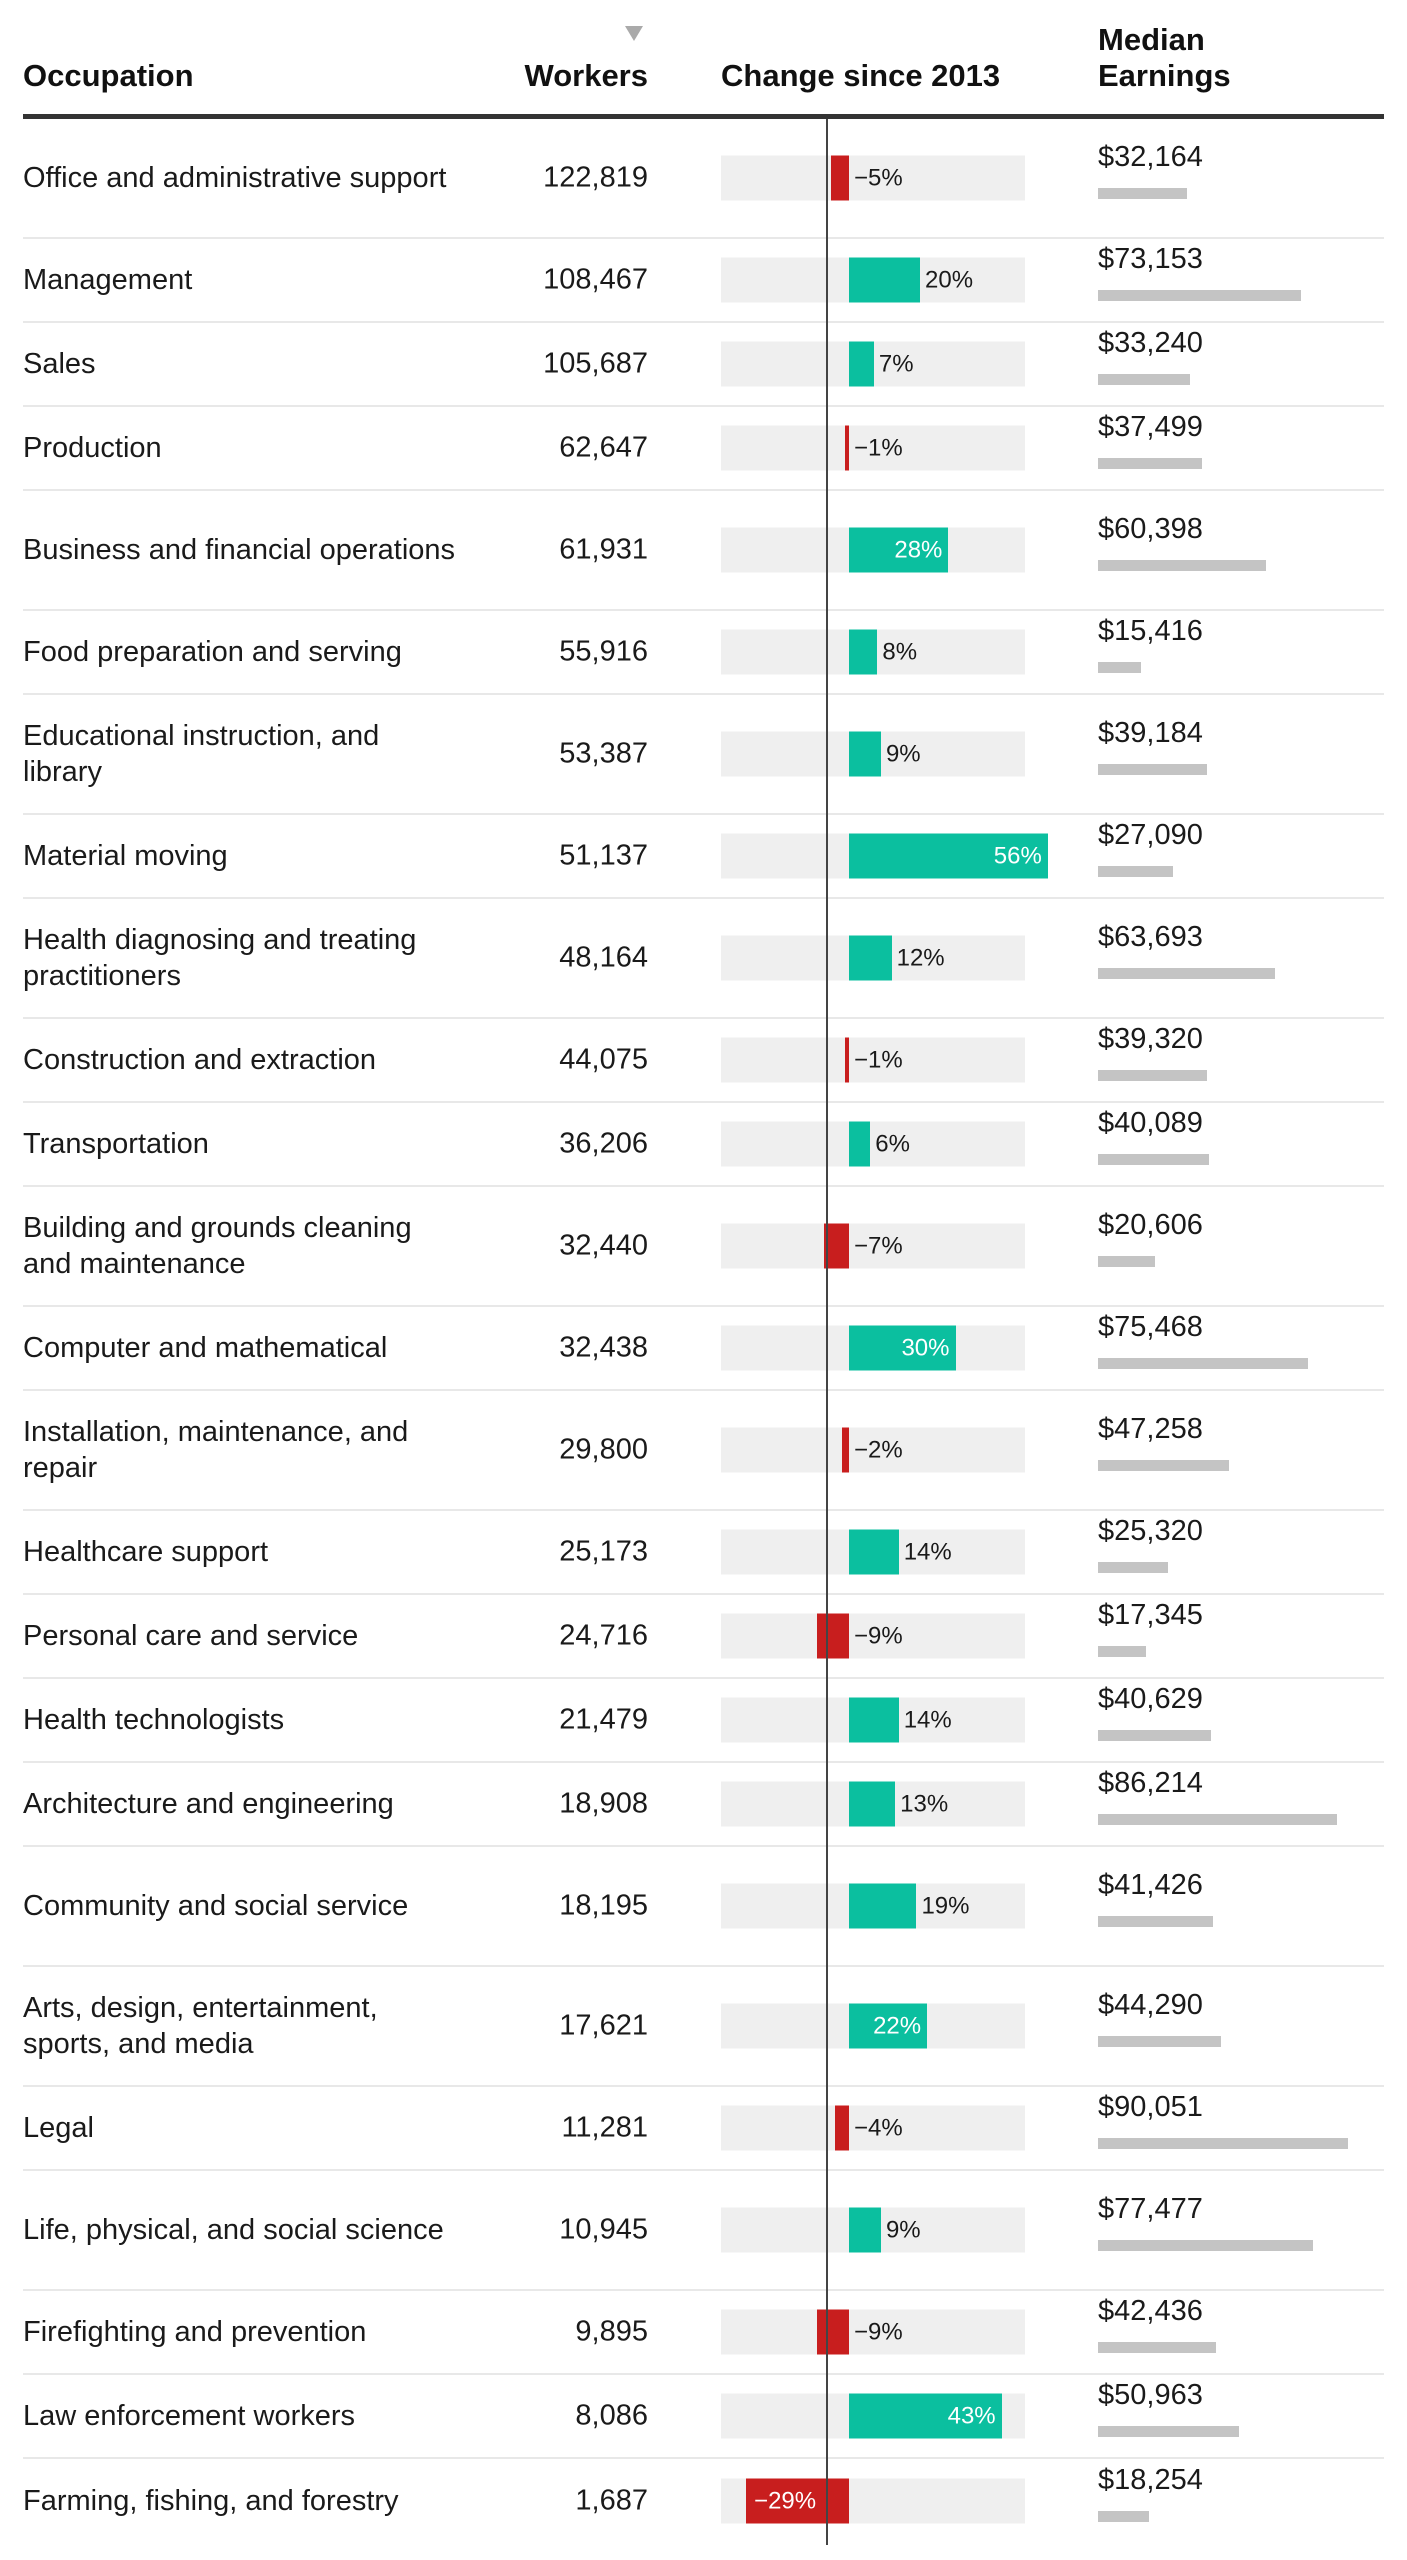 This screenshot has width=1407, height=2560. Describe the element at coordinates (189, 2416) in the screenshot. I see `occupation-name: Law enforcement workers` at that location.